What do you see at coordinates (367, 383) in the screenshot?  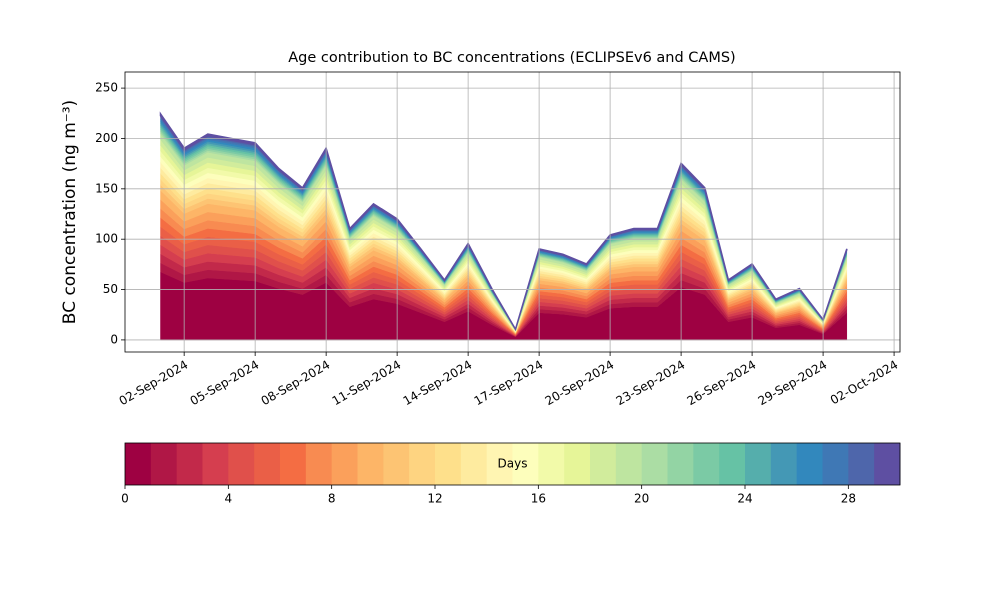 I see `x-tick-label: 11-Sep-2024` at bounding box center [367, 383].